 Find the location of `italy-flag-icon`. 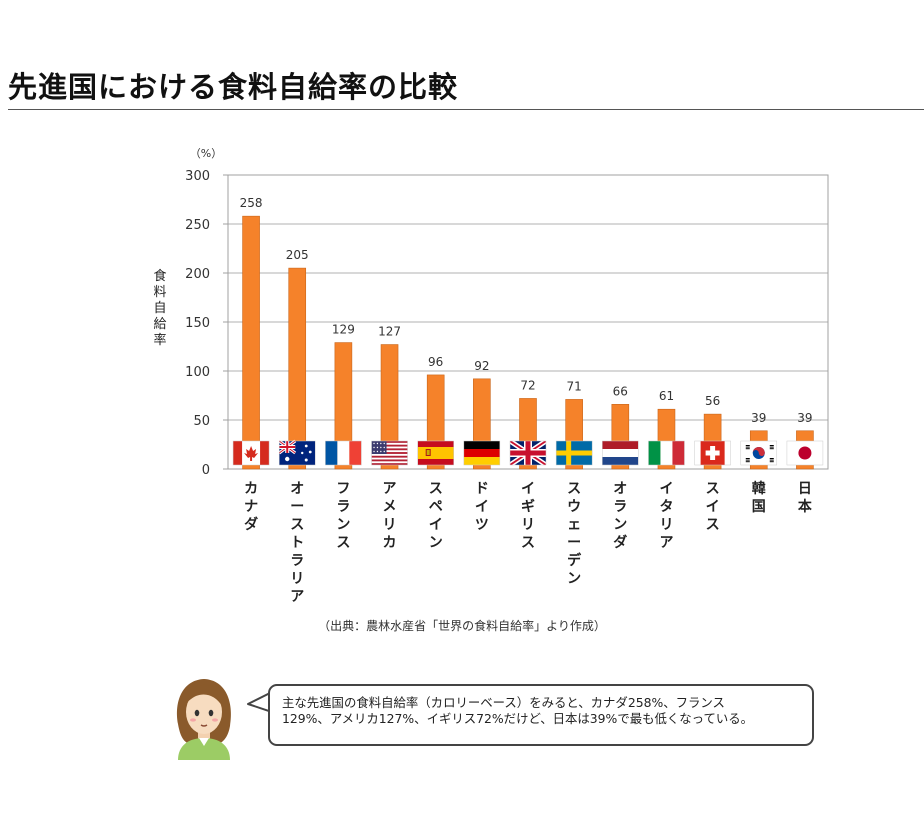

italy-flag-icon is located at coordinates (666, 453).